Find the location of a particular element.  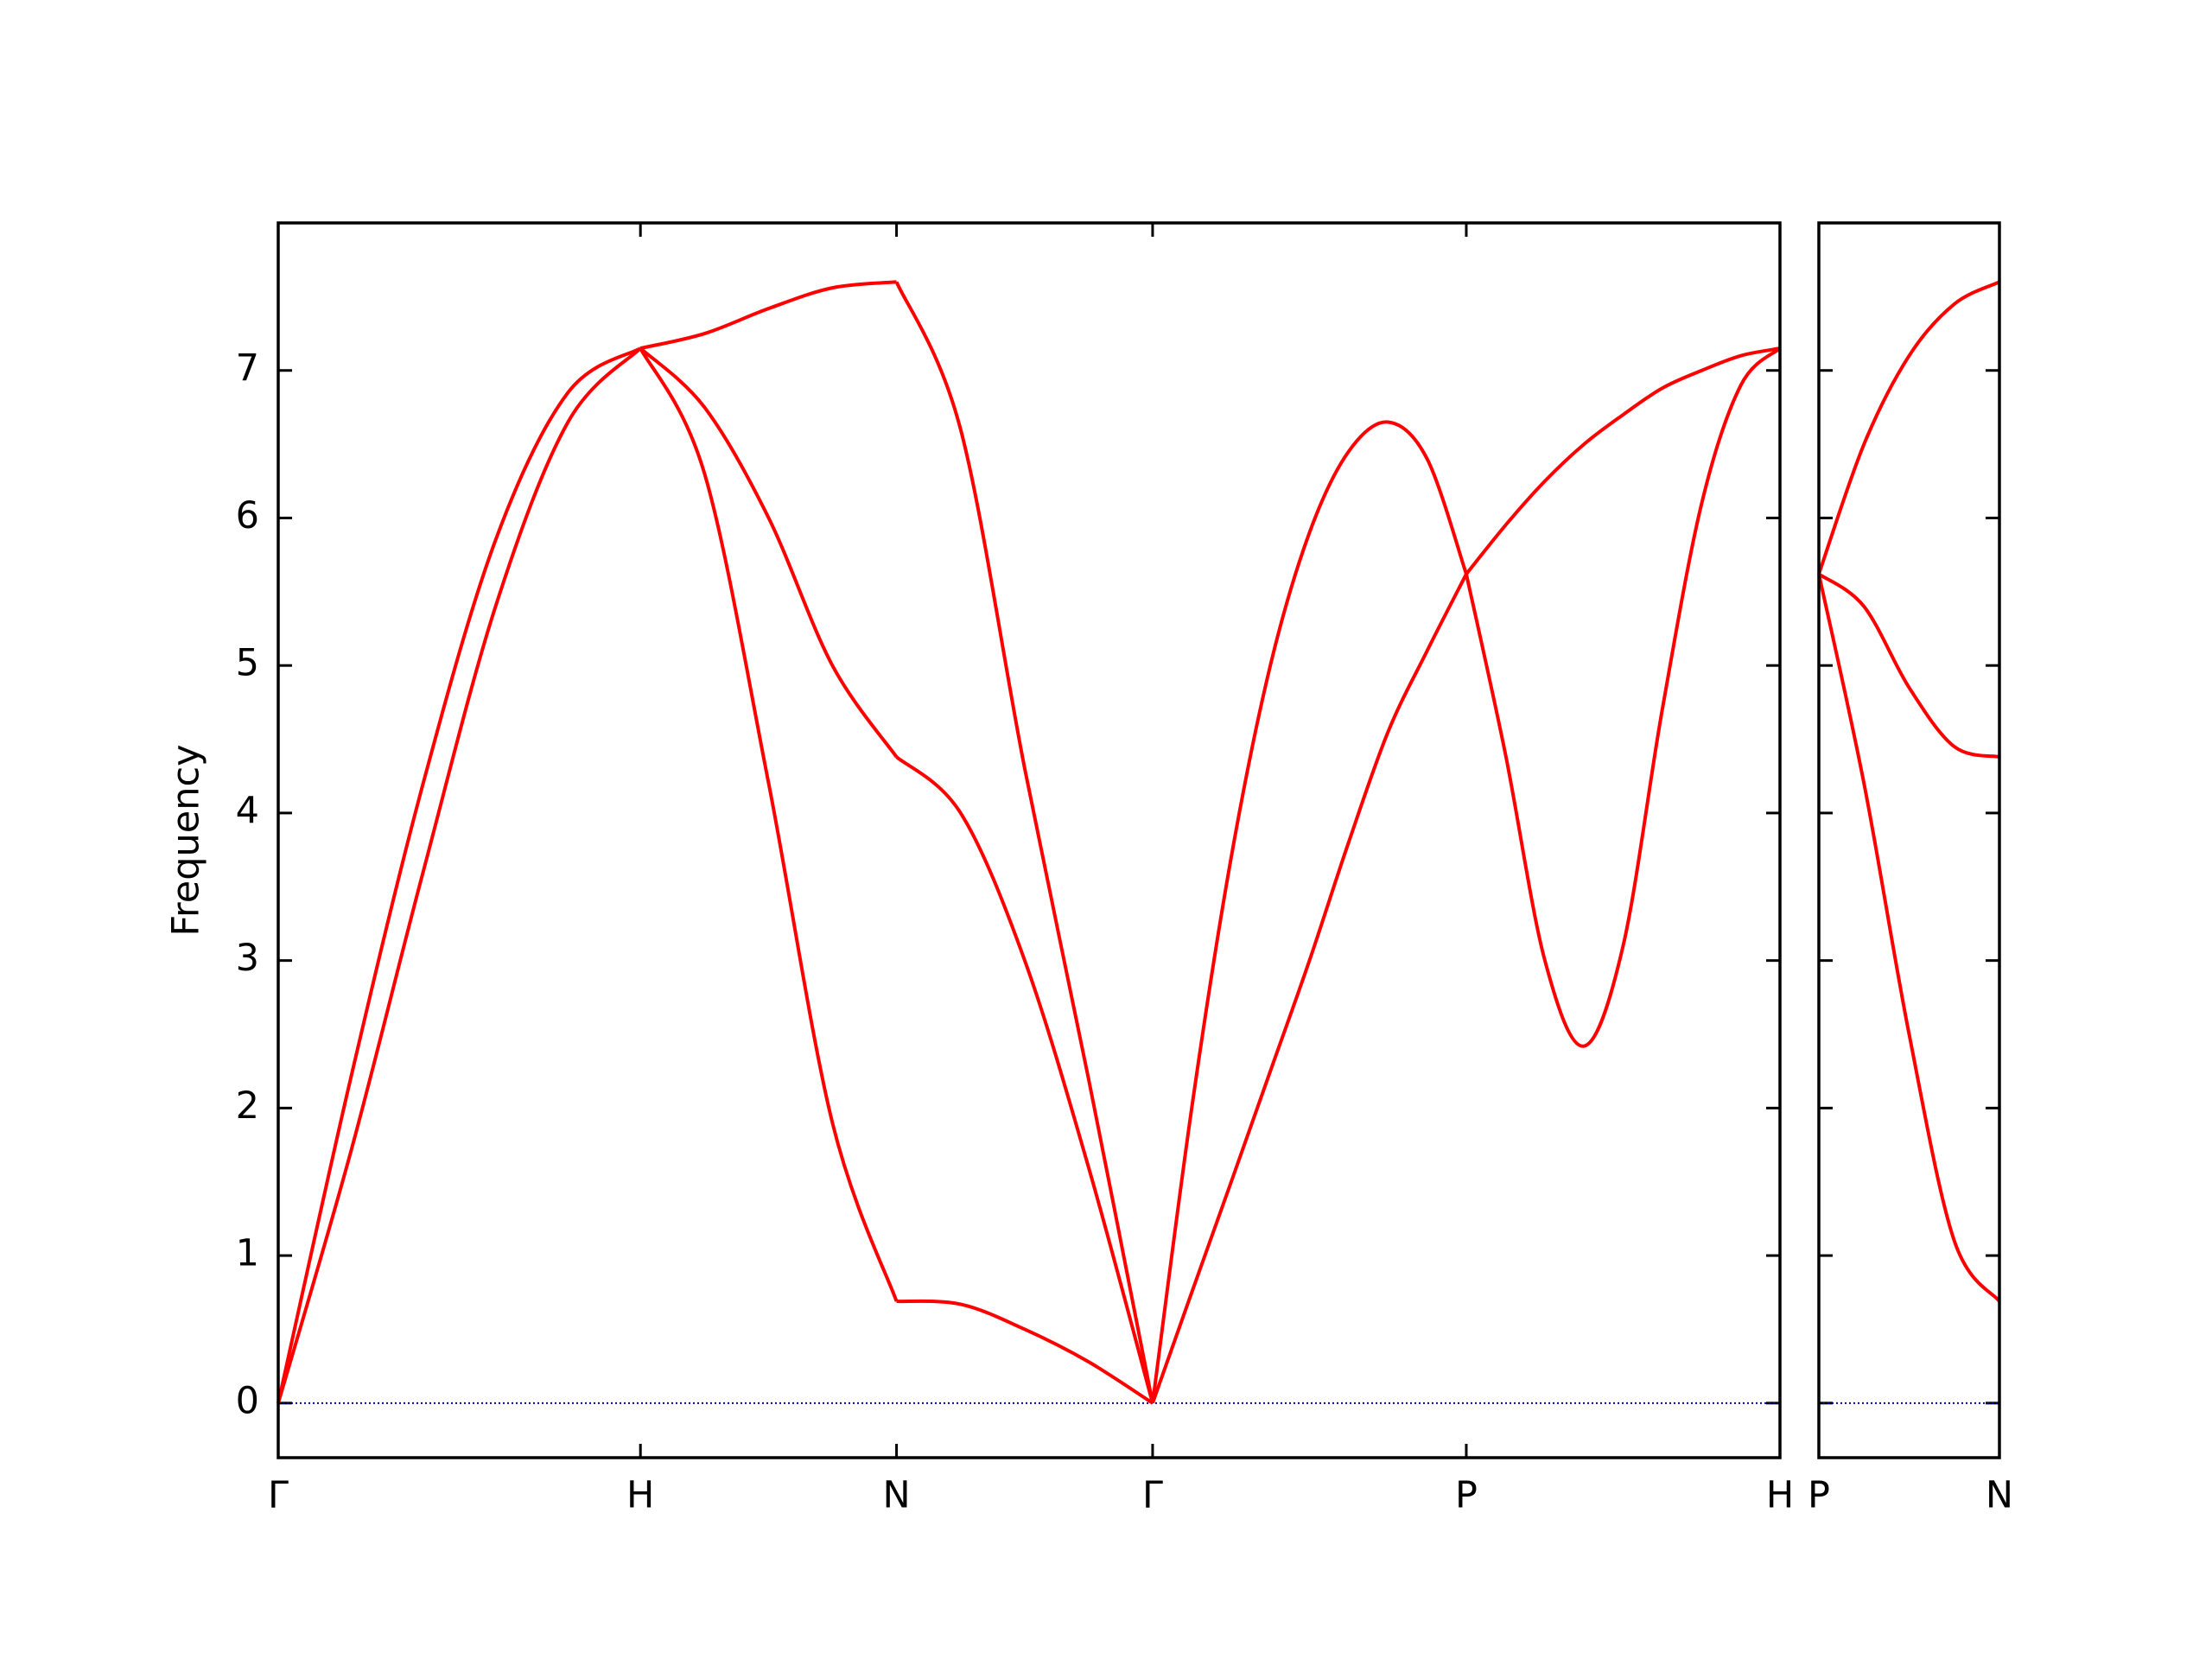

y-tick-label: 5 is located at coordinates (247, 663).